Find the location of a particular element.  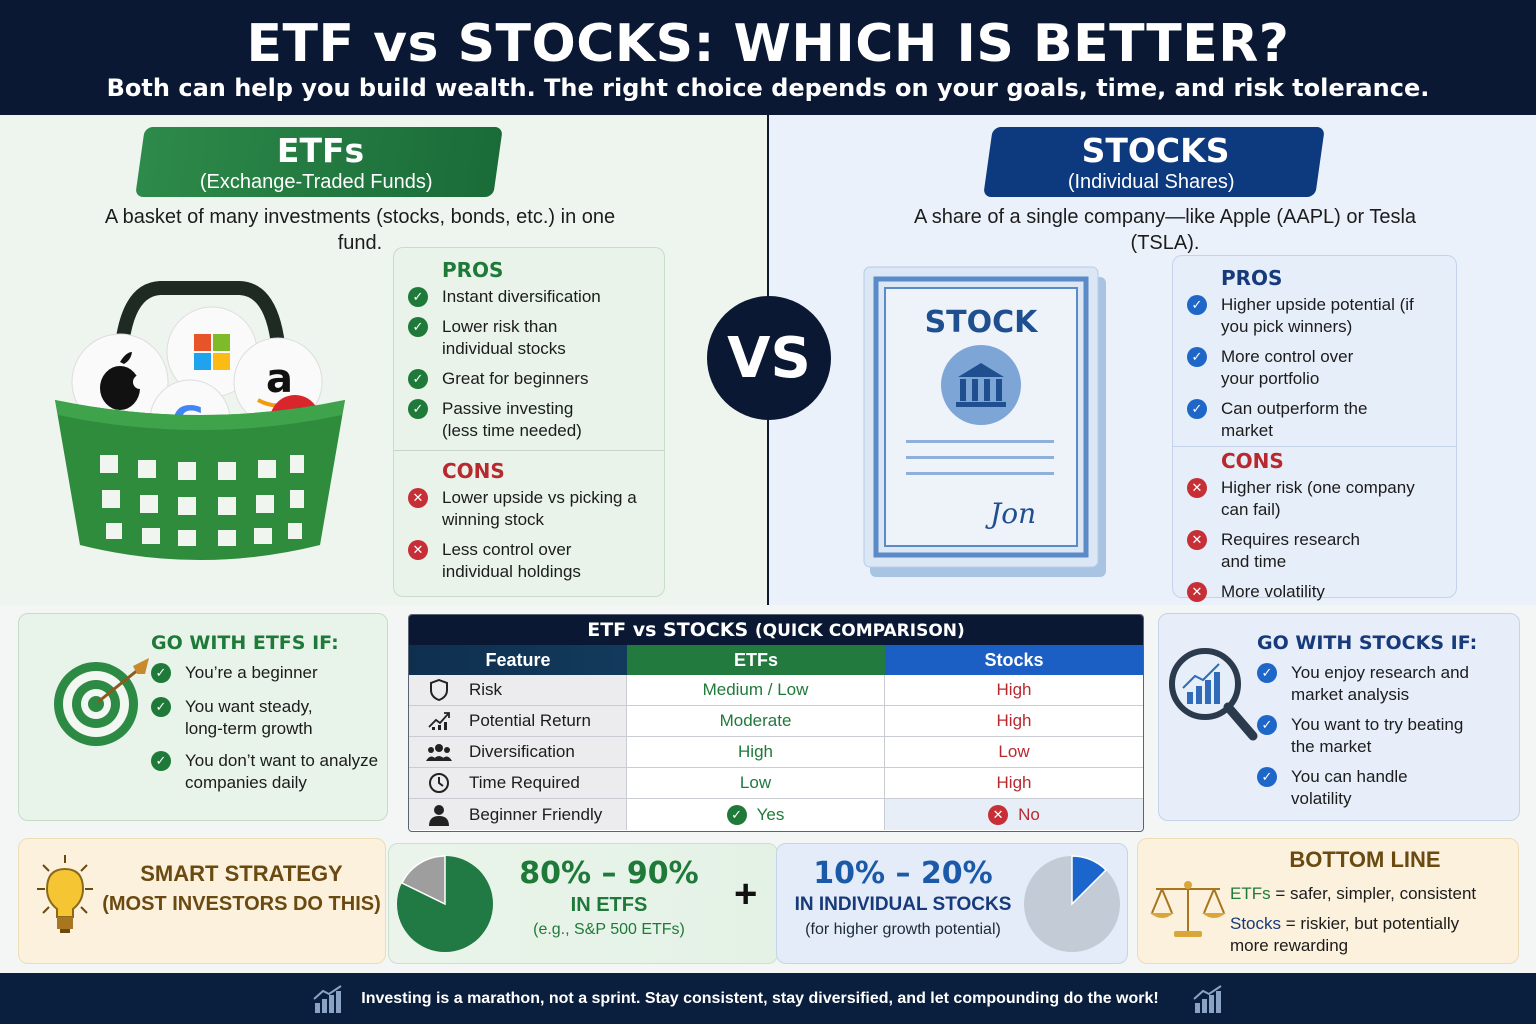

stock-banner-subtitle: (Individual Shares) is located at coordinates (1151, 182).